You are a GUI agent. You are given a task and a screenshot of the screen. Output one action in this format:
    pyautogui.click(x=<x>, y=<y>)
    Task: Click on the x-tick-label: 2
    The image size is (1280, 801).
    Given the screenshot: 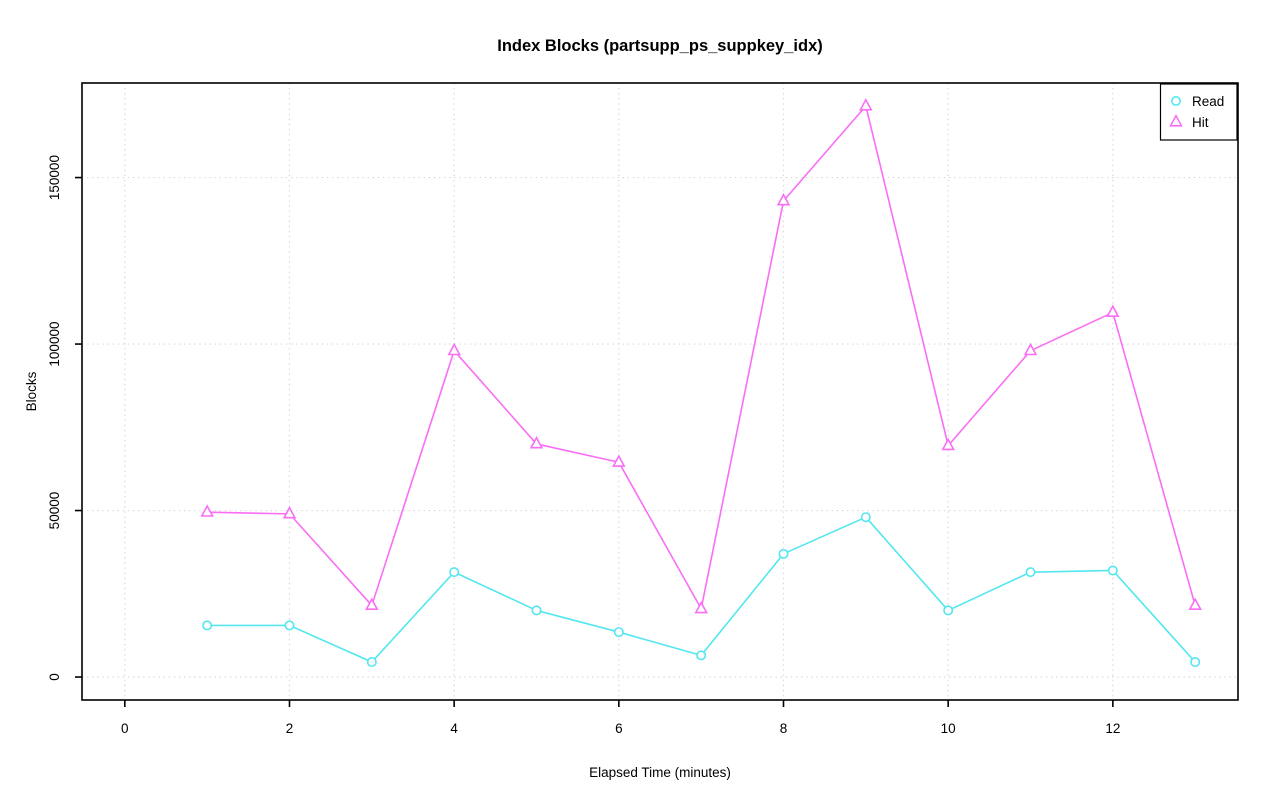 What is the action you would take?
    pyautogui.click(x=290, y=728)
    